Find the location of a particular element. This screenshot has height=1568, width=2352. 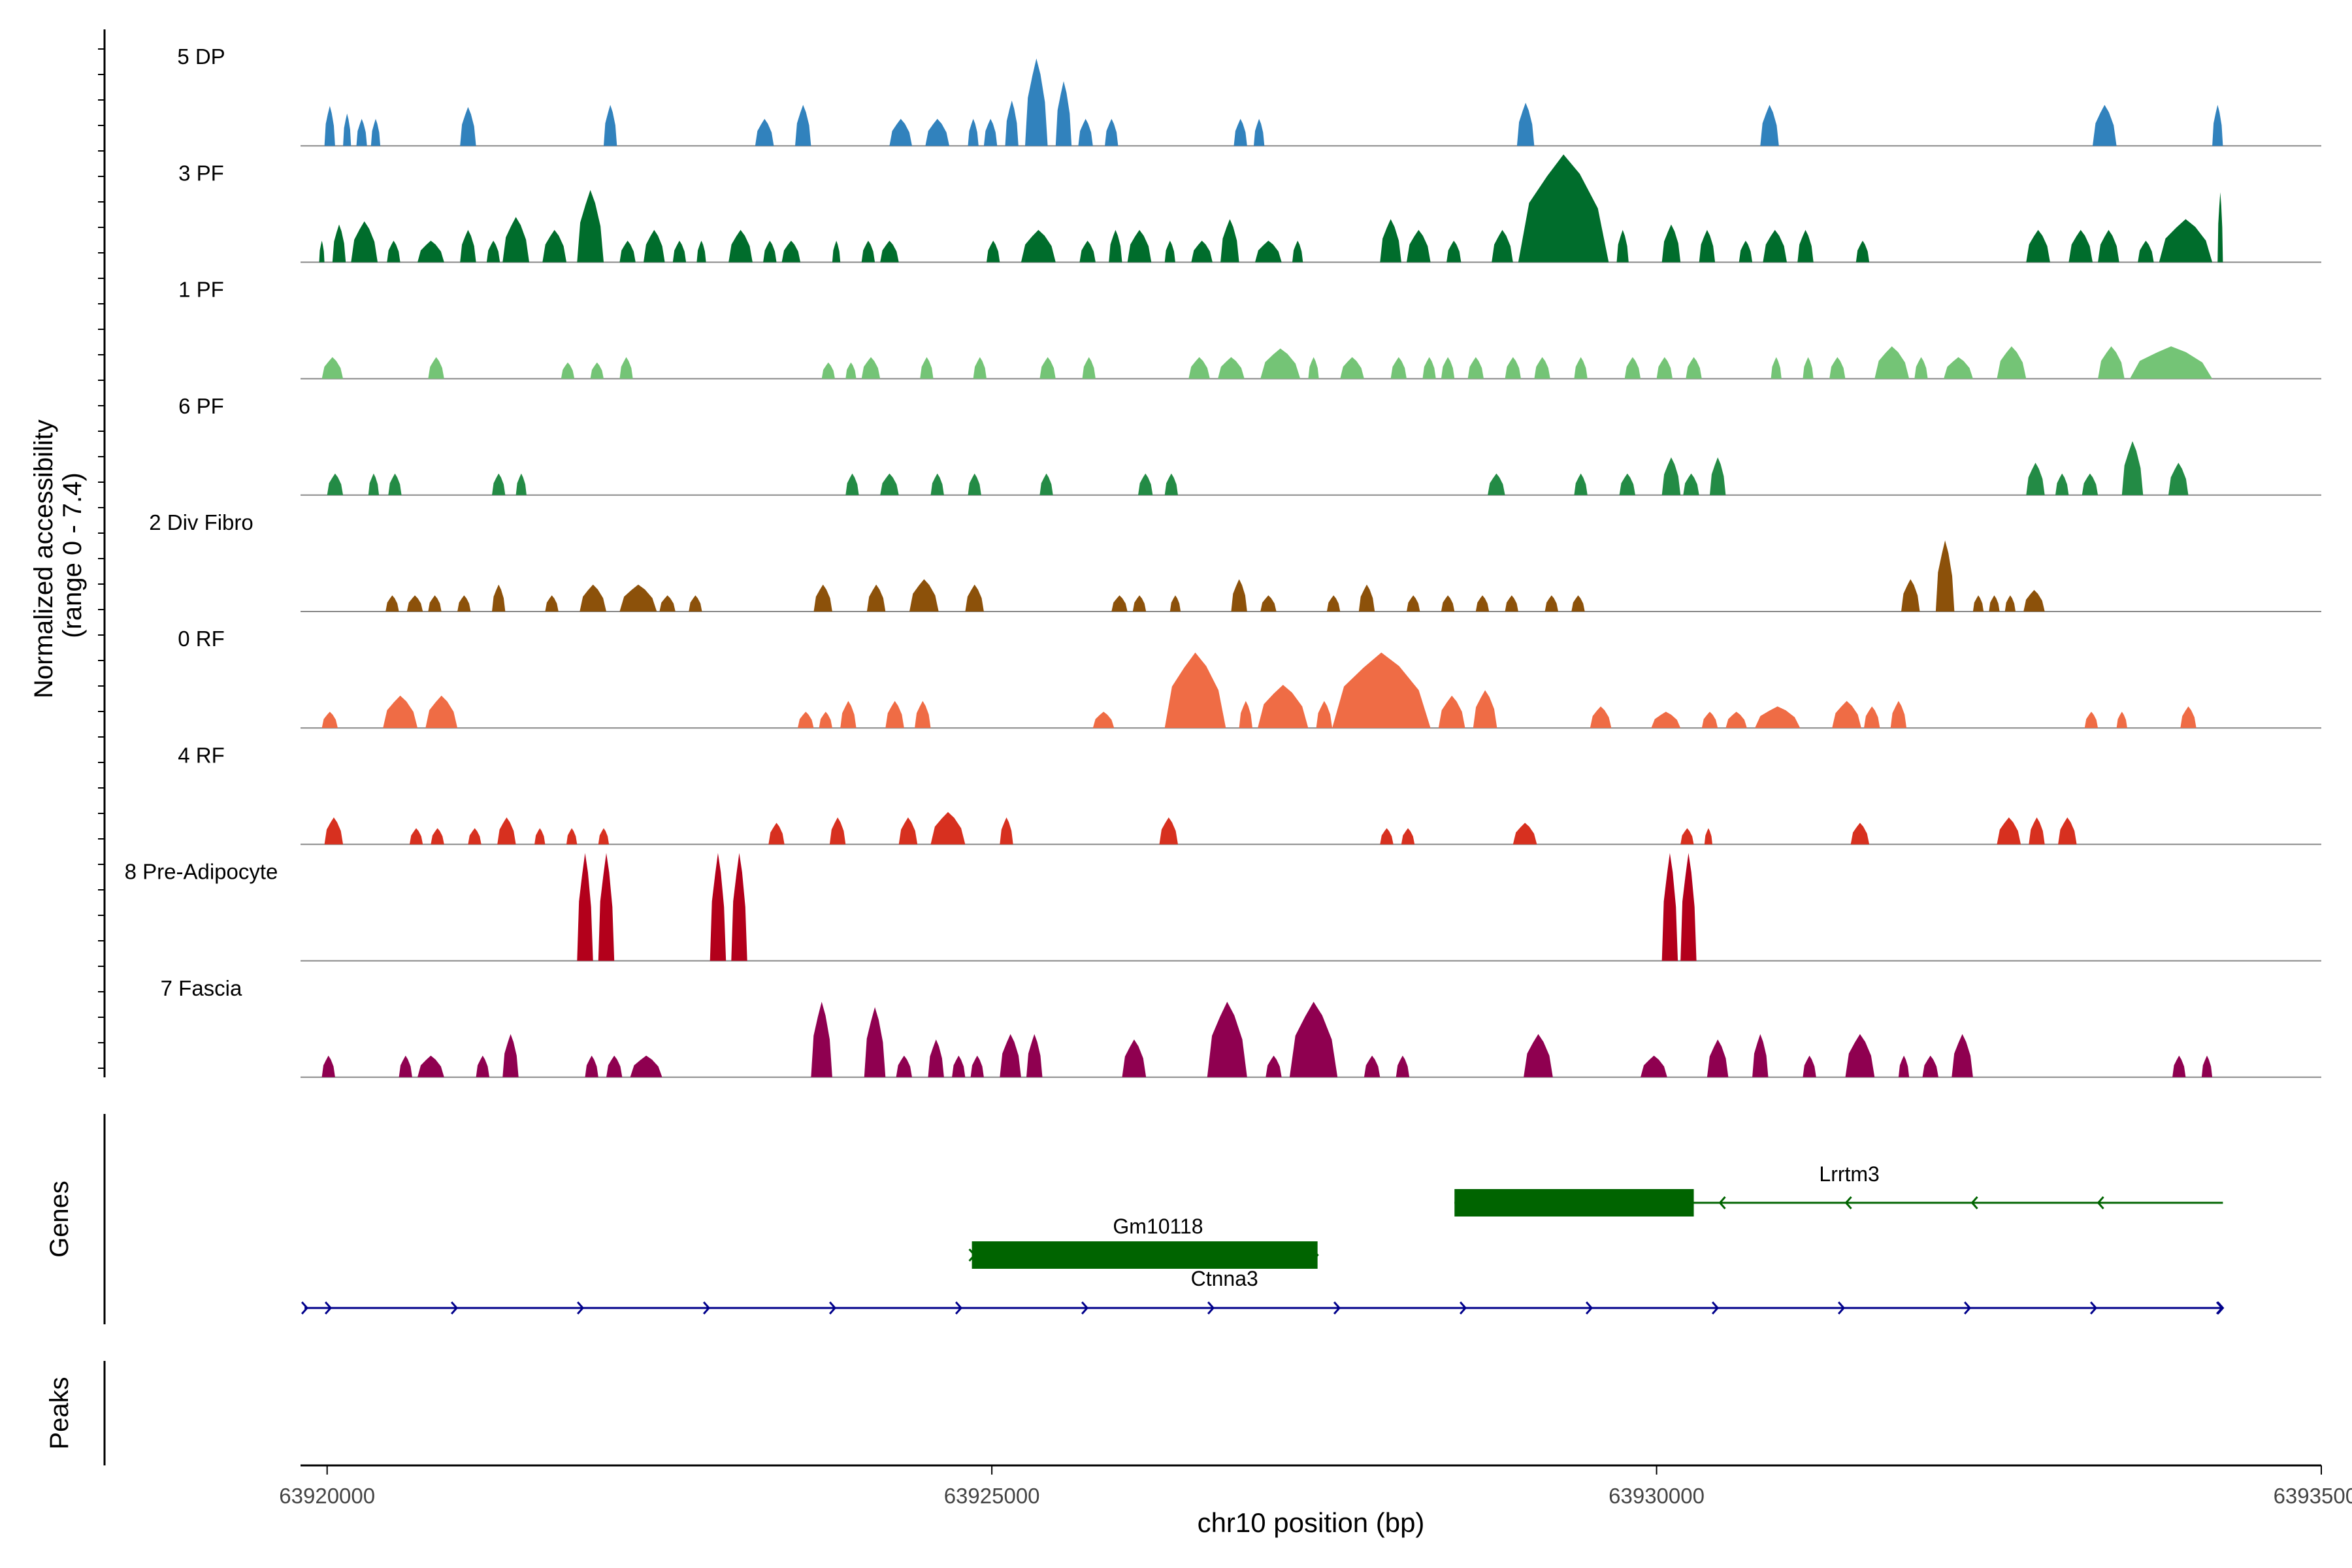

coverage-y-axis-title: Normalized accessibility (range 0 - 7.4) is located at coordinates (58, 555).